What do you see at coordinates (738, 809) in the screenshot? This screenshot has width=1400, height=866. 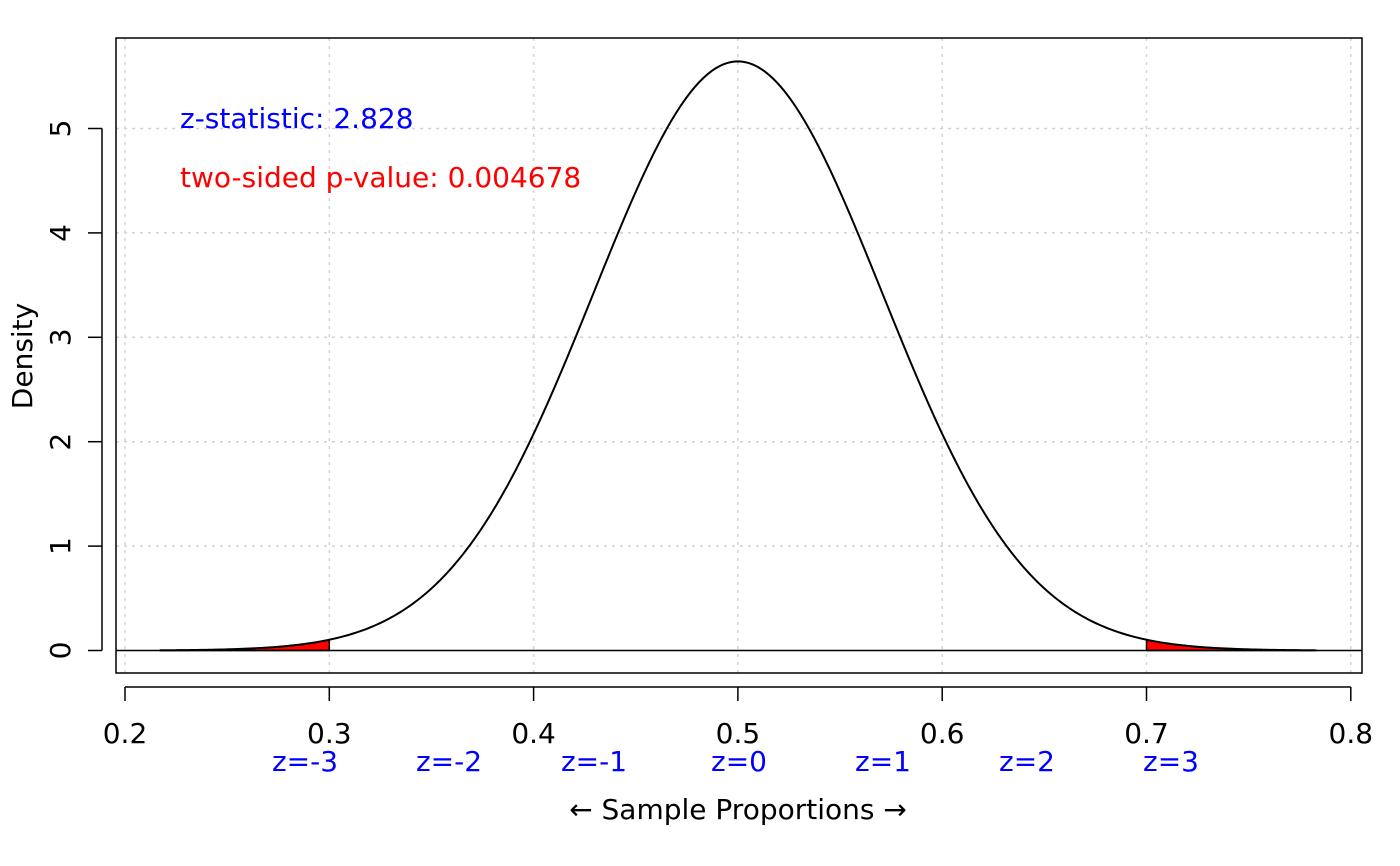 I see `x-axis-label: ← Sample Proportions →` at bounding box center [738, 809].